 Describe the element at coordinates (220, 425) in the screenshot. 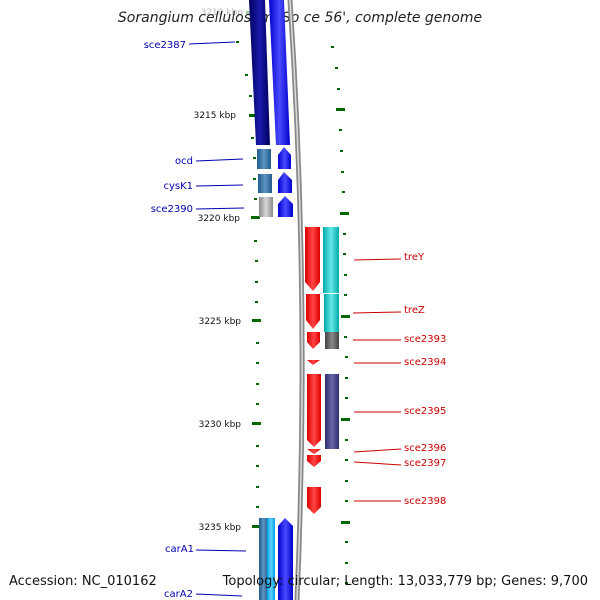

I see `tick-label-3230: 3230 kbp` at that location.